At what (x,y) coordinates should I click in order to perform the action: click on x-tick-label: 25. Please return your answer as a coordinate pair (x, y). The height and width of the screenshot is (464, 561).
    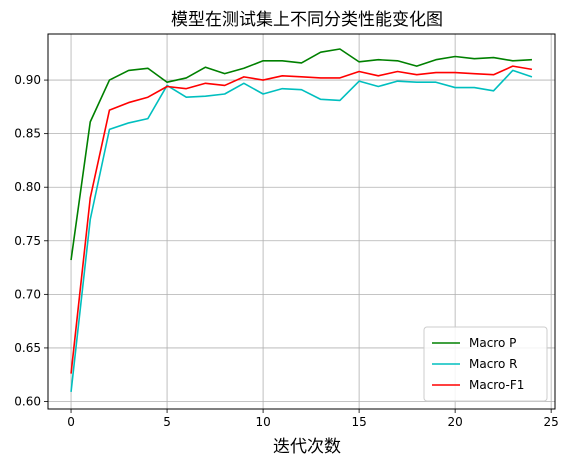
    Looking at the image, I should click on (551, 422).